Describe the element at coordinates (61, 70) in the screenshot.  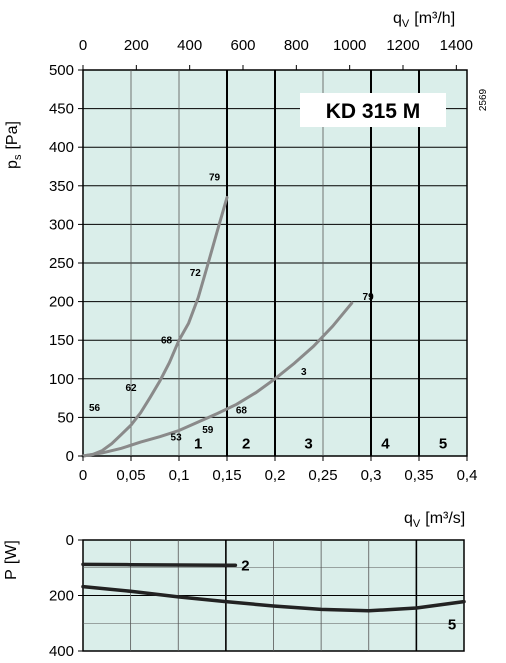
I see `y-tick-label: 500` at that location.